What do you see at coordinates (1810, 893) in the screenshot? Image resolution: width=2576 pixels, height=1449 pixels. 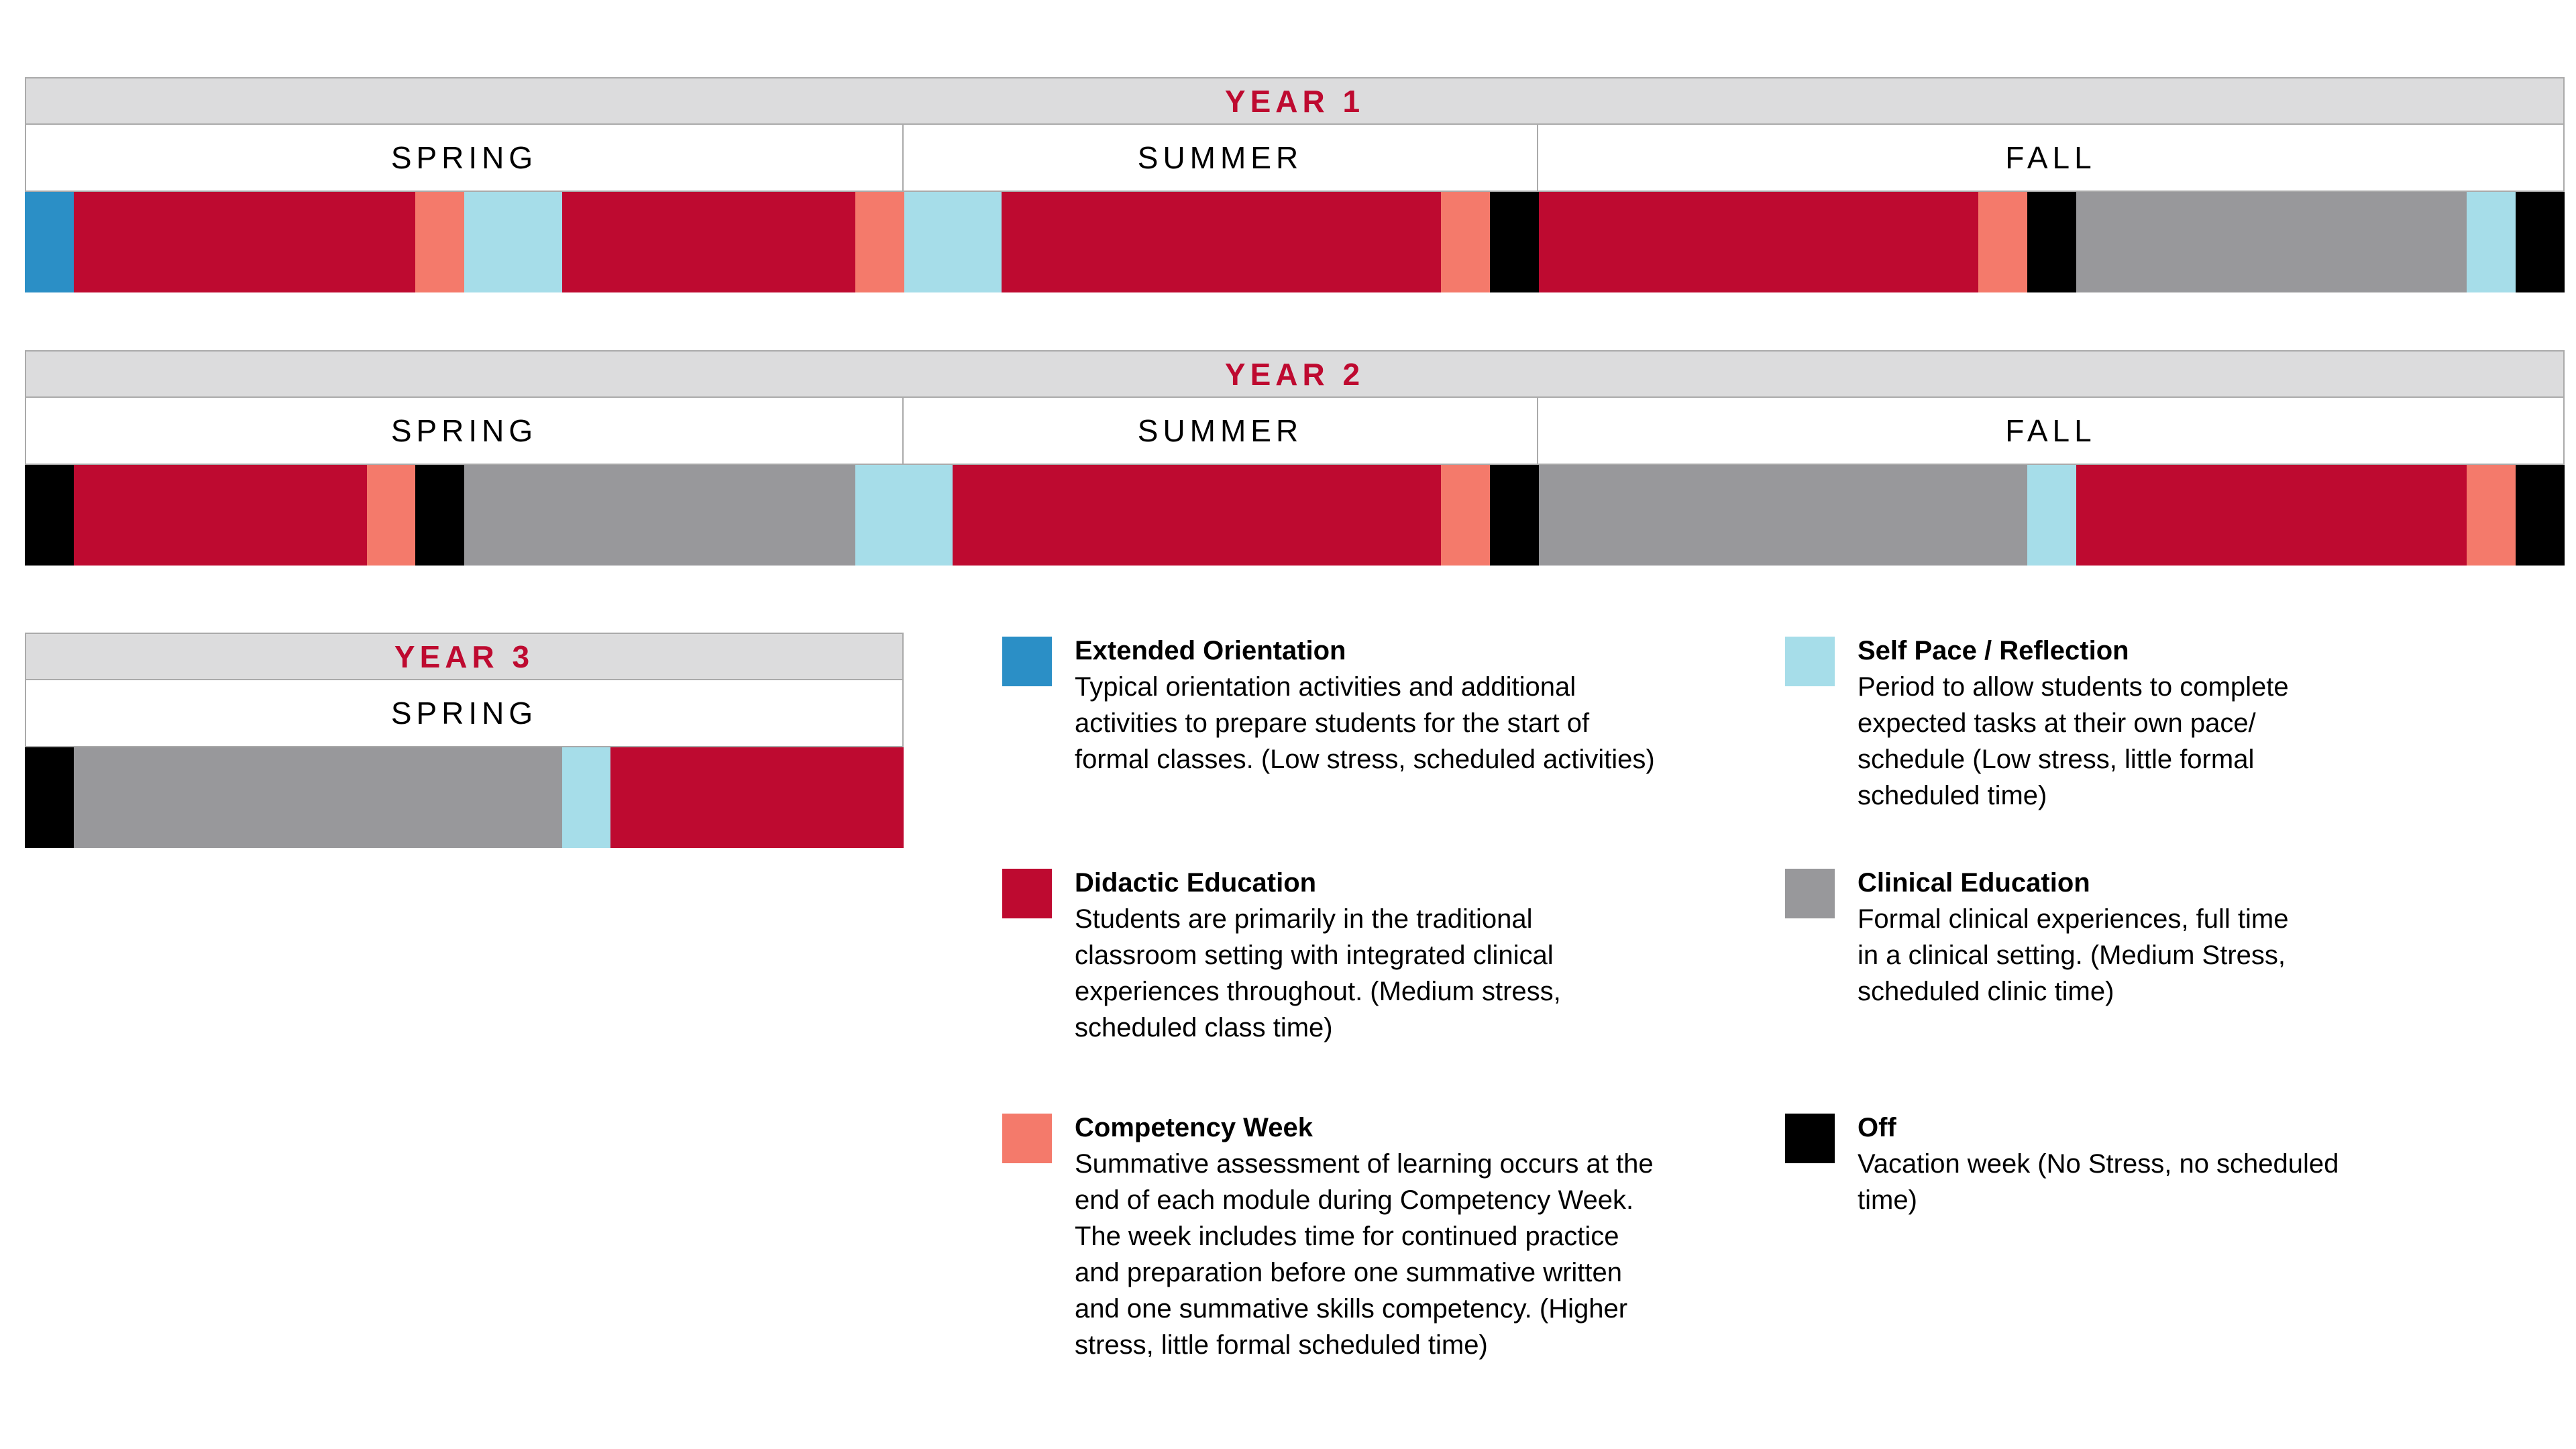 I see `legend-swatch-clinical` at bounding box center [1810, 893].